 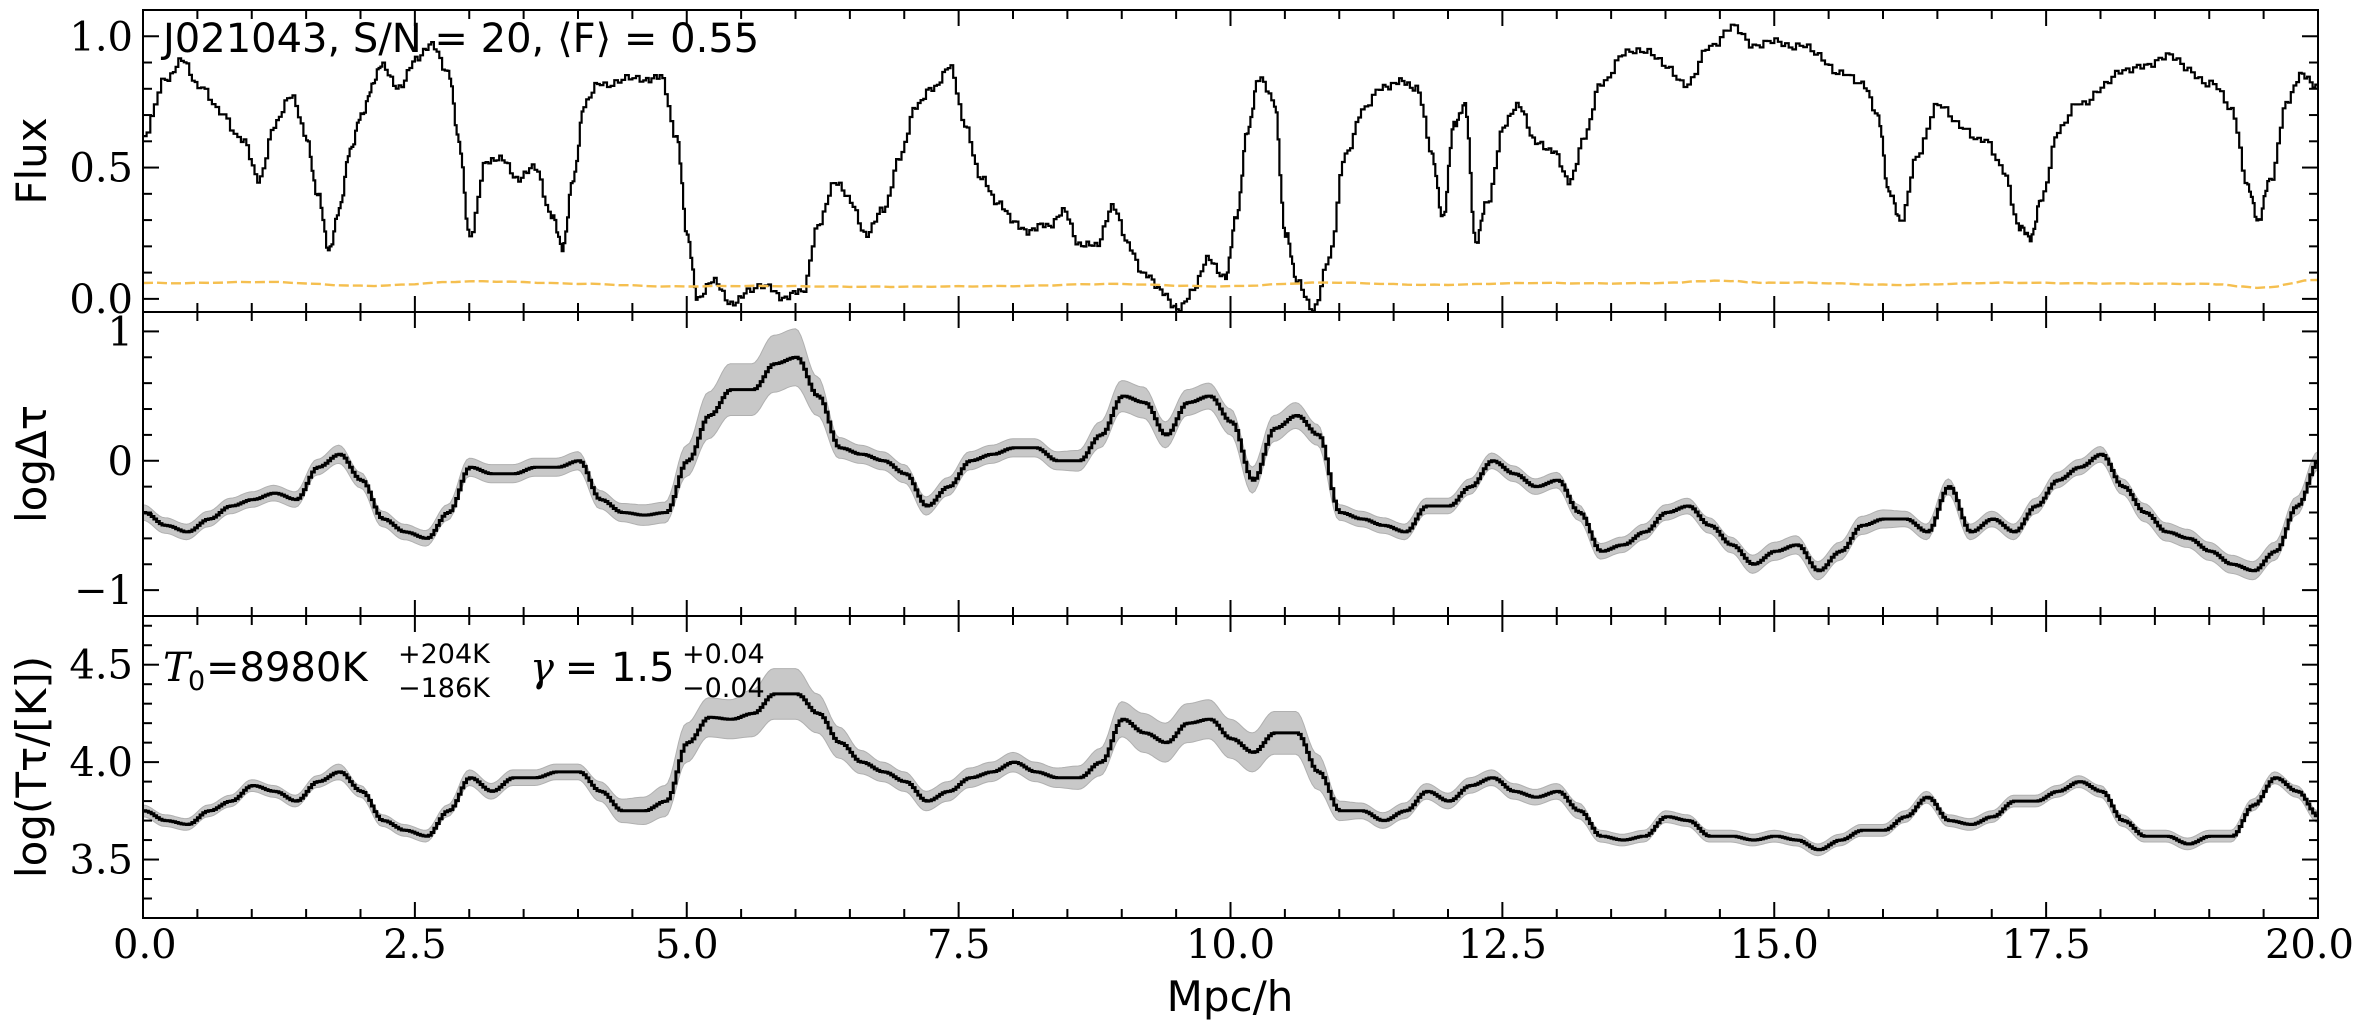 What do you see at coordinates (1230, 284) in the screenshot?
I see `flux-error-line` at bounding box center [1230, 284].